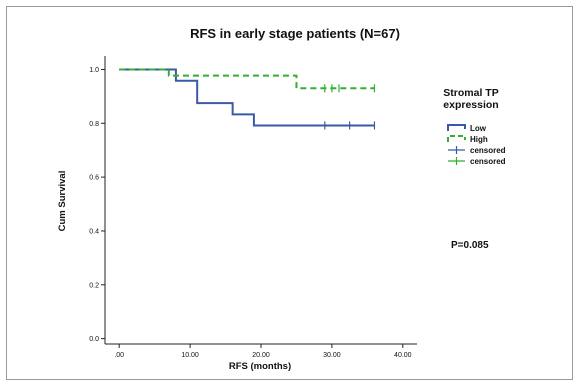  I want to click on y-tick-label: 0.4, so click(94, 231).